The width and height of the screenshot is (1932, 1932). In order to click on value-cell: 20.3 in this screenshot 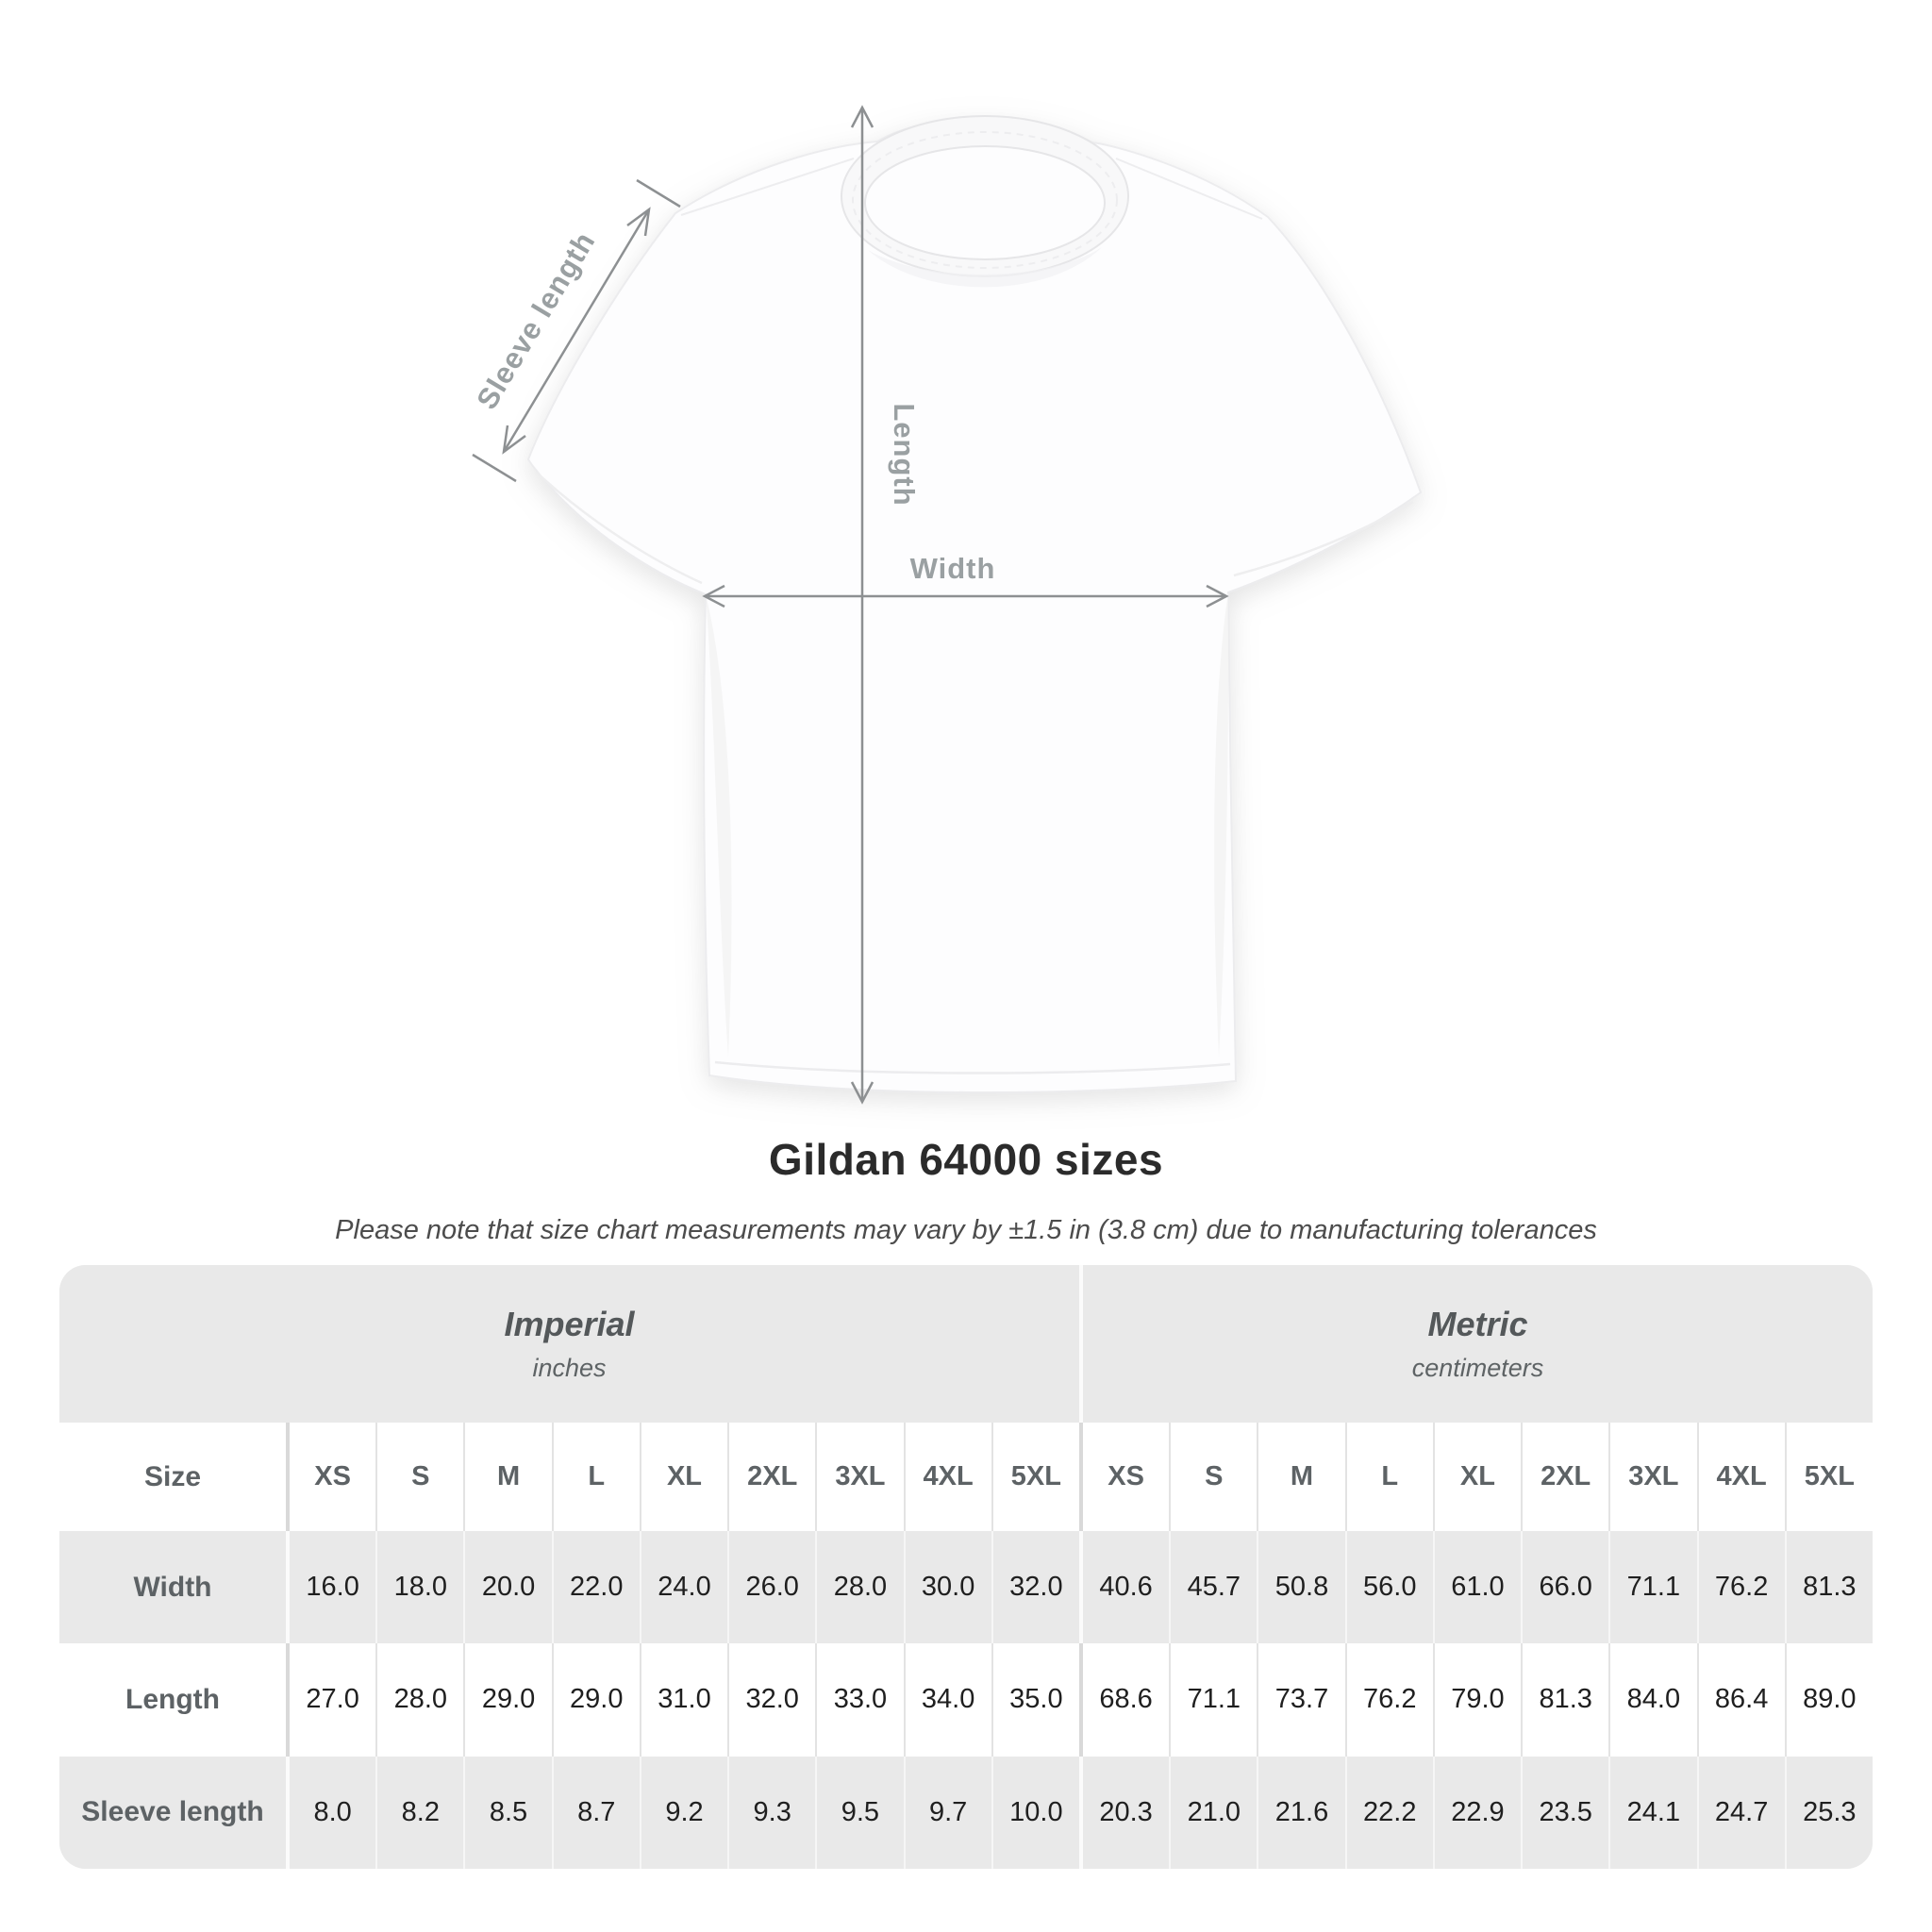, I will do `click(1123, 1812)`.